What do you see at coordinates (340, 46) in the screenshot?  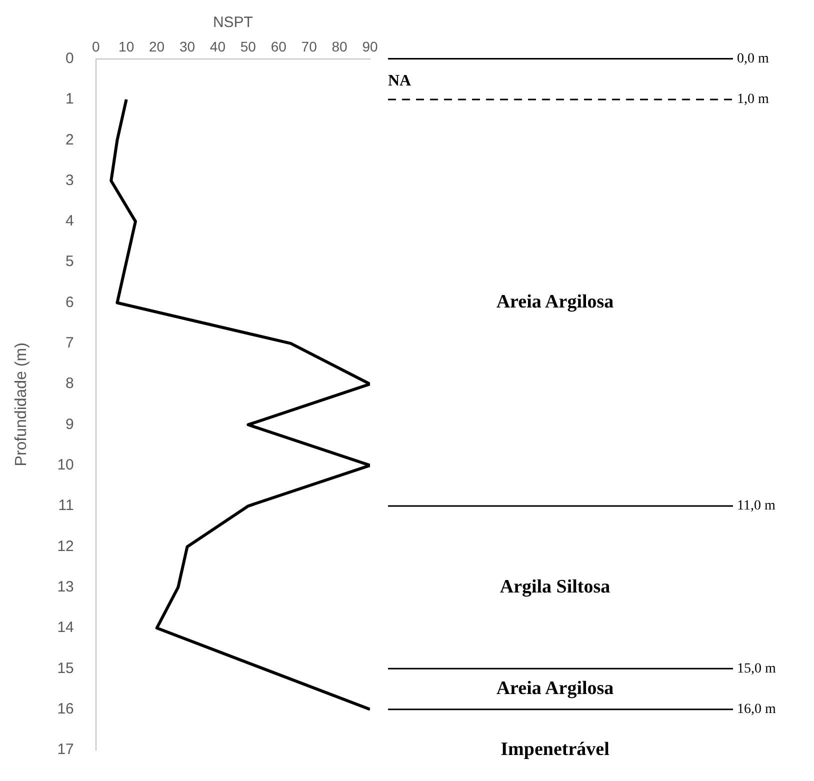 I see `x-tick-label: 80` at bounding box center [340, 46].